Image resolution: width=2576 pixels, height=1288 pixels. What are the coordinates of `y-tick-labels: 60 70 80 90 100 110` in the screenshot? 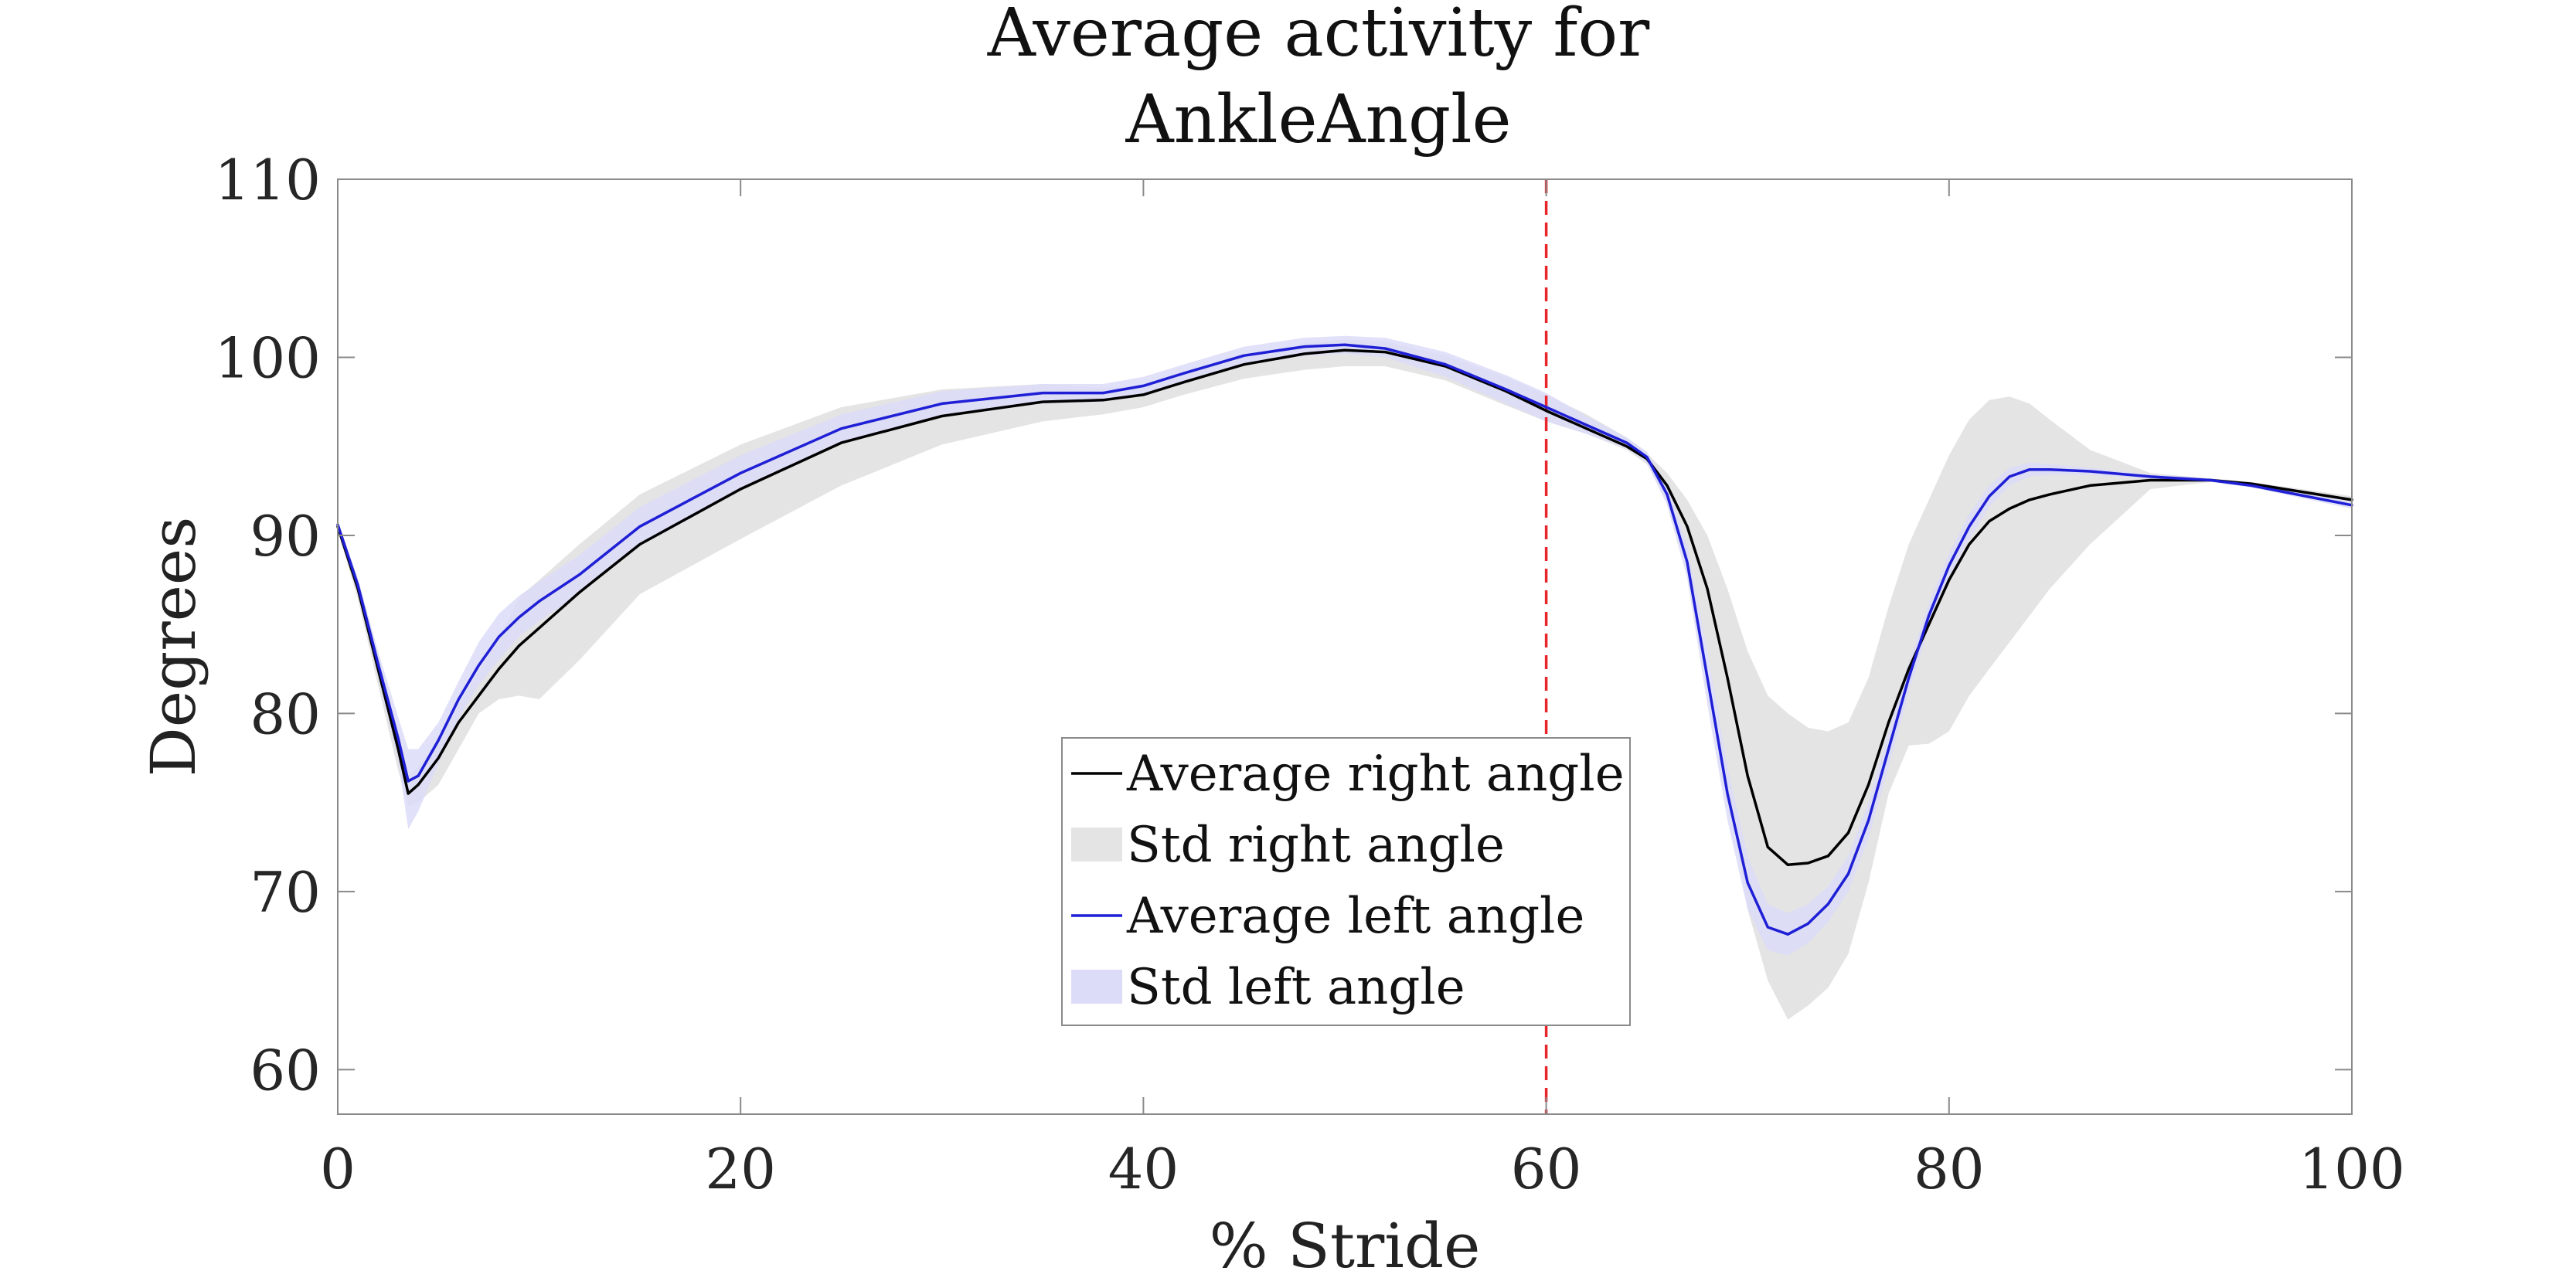 It's located at (268, 625).